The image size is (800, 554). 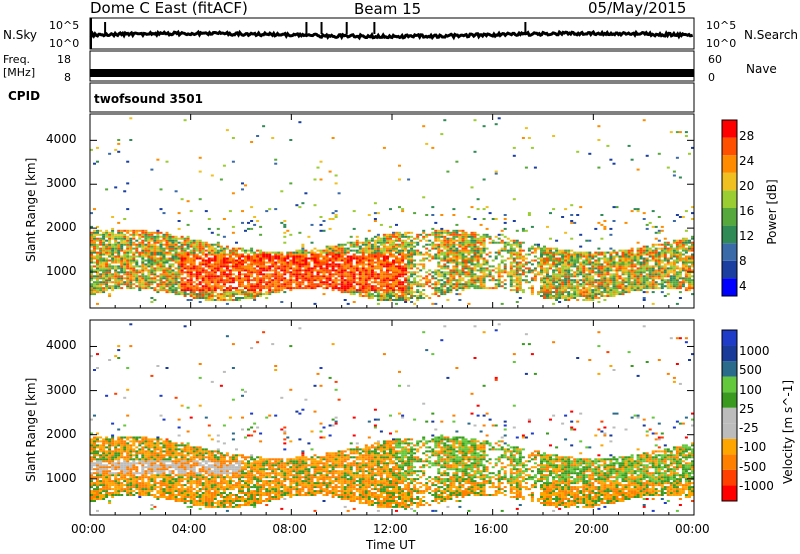 What do you see at coordinates (91, 461) in the screenshot?
I see `velocity-cell` at bounding box center [91, 461].